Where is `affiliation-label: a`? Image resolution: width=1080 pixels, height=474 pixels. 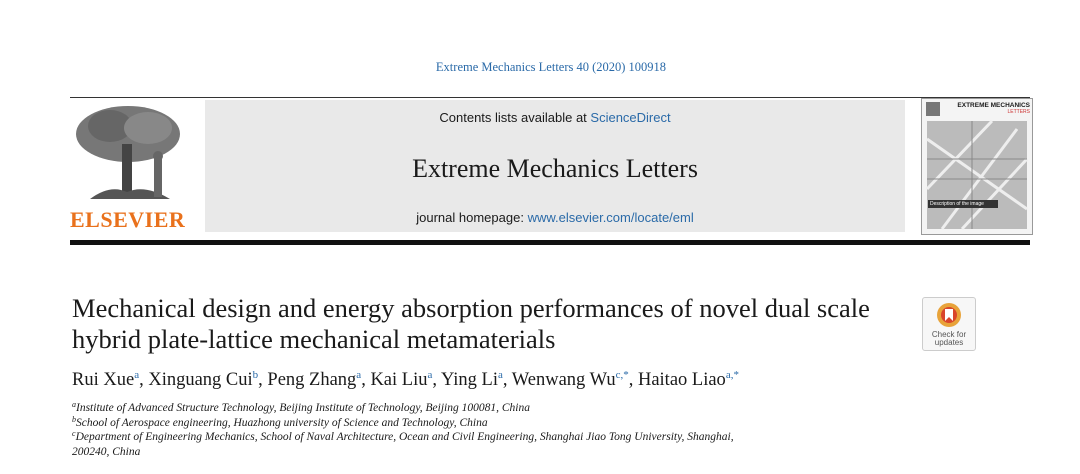 affiliation-label: a is located at coordinates (74, 404).